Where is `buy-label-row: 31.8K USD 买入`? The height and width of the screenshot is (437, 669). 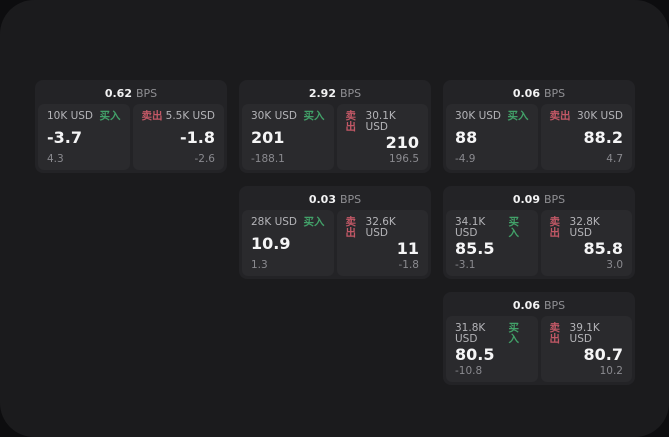
buy-label-row: 31.8K USD 买入 is located at coordinates (492, 333).